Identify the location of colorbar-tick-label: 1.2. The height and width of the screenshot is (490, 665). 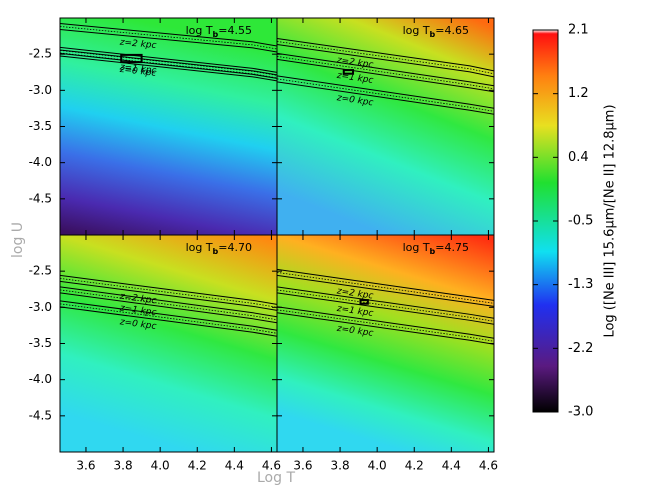
(578, 93).